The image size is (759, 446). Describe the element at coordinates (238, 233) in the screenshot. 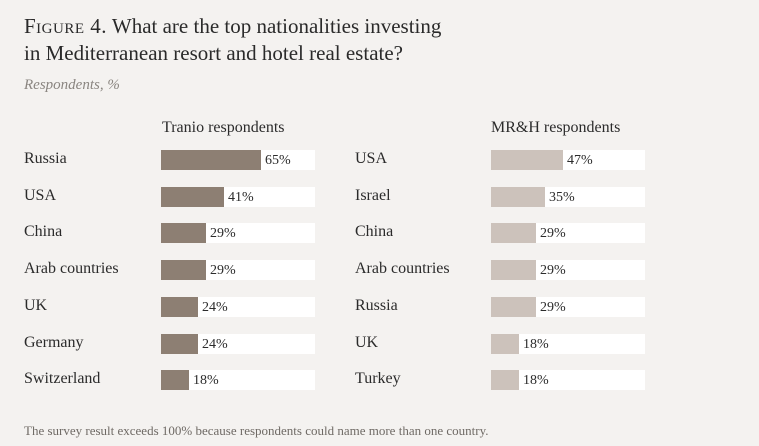

I see `bar-track-tranio-china: 29%` at that location.